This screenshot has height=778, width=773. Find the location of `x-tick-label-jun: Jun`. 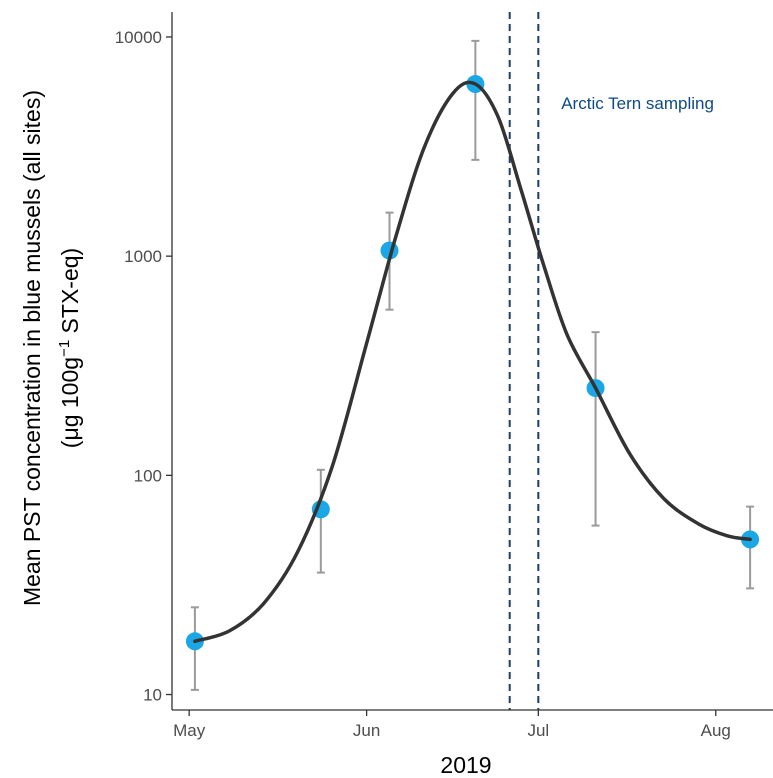

x-tick-label-jun: Jun is located at coordinates (366, 730).